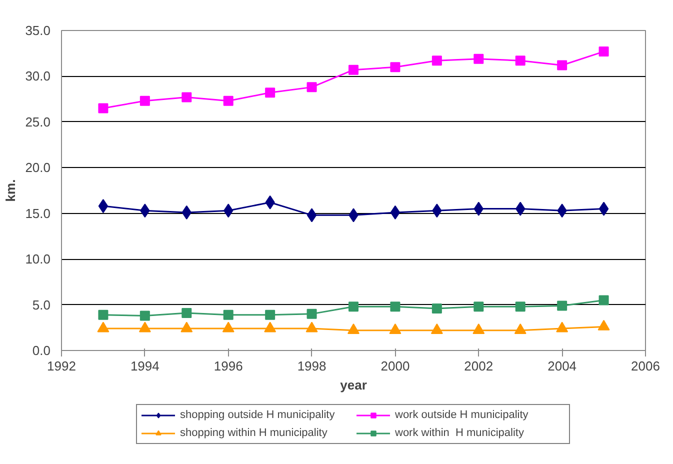 Image resolution: width=673 pixels, height=464 pixels. I want to click on y-axis-title: km., so click(10, 190).